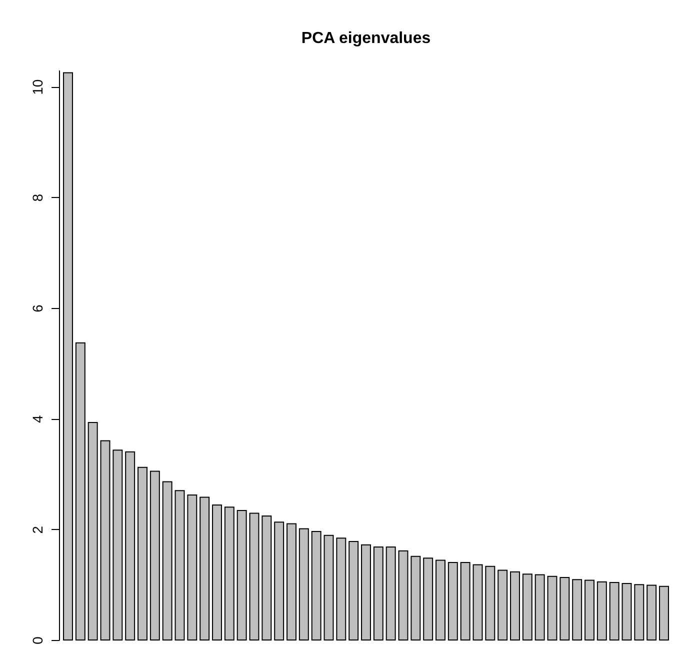  Describe the element at coordinates (38, 198) in the screenshot. I see `y-tick-label: 8` at that location.